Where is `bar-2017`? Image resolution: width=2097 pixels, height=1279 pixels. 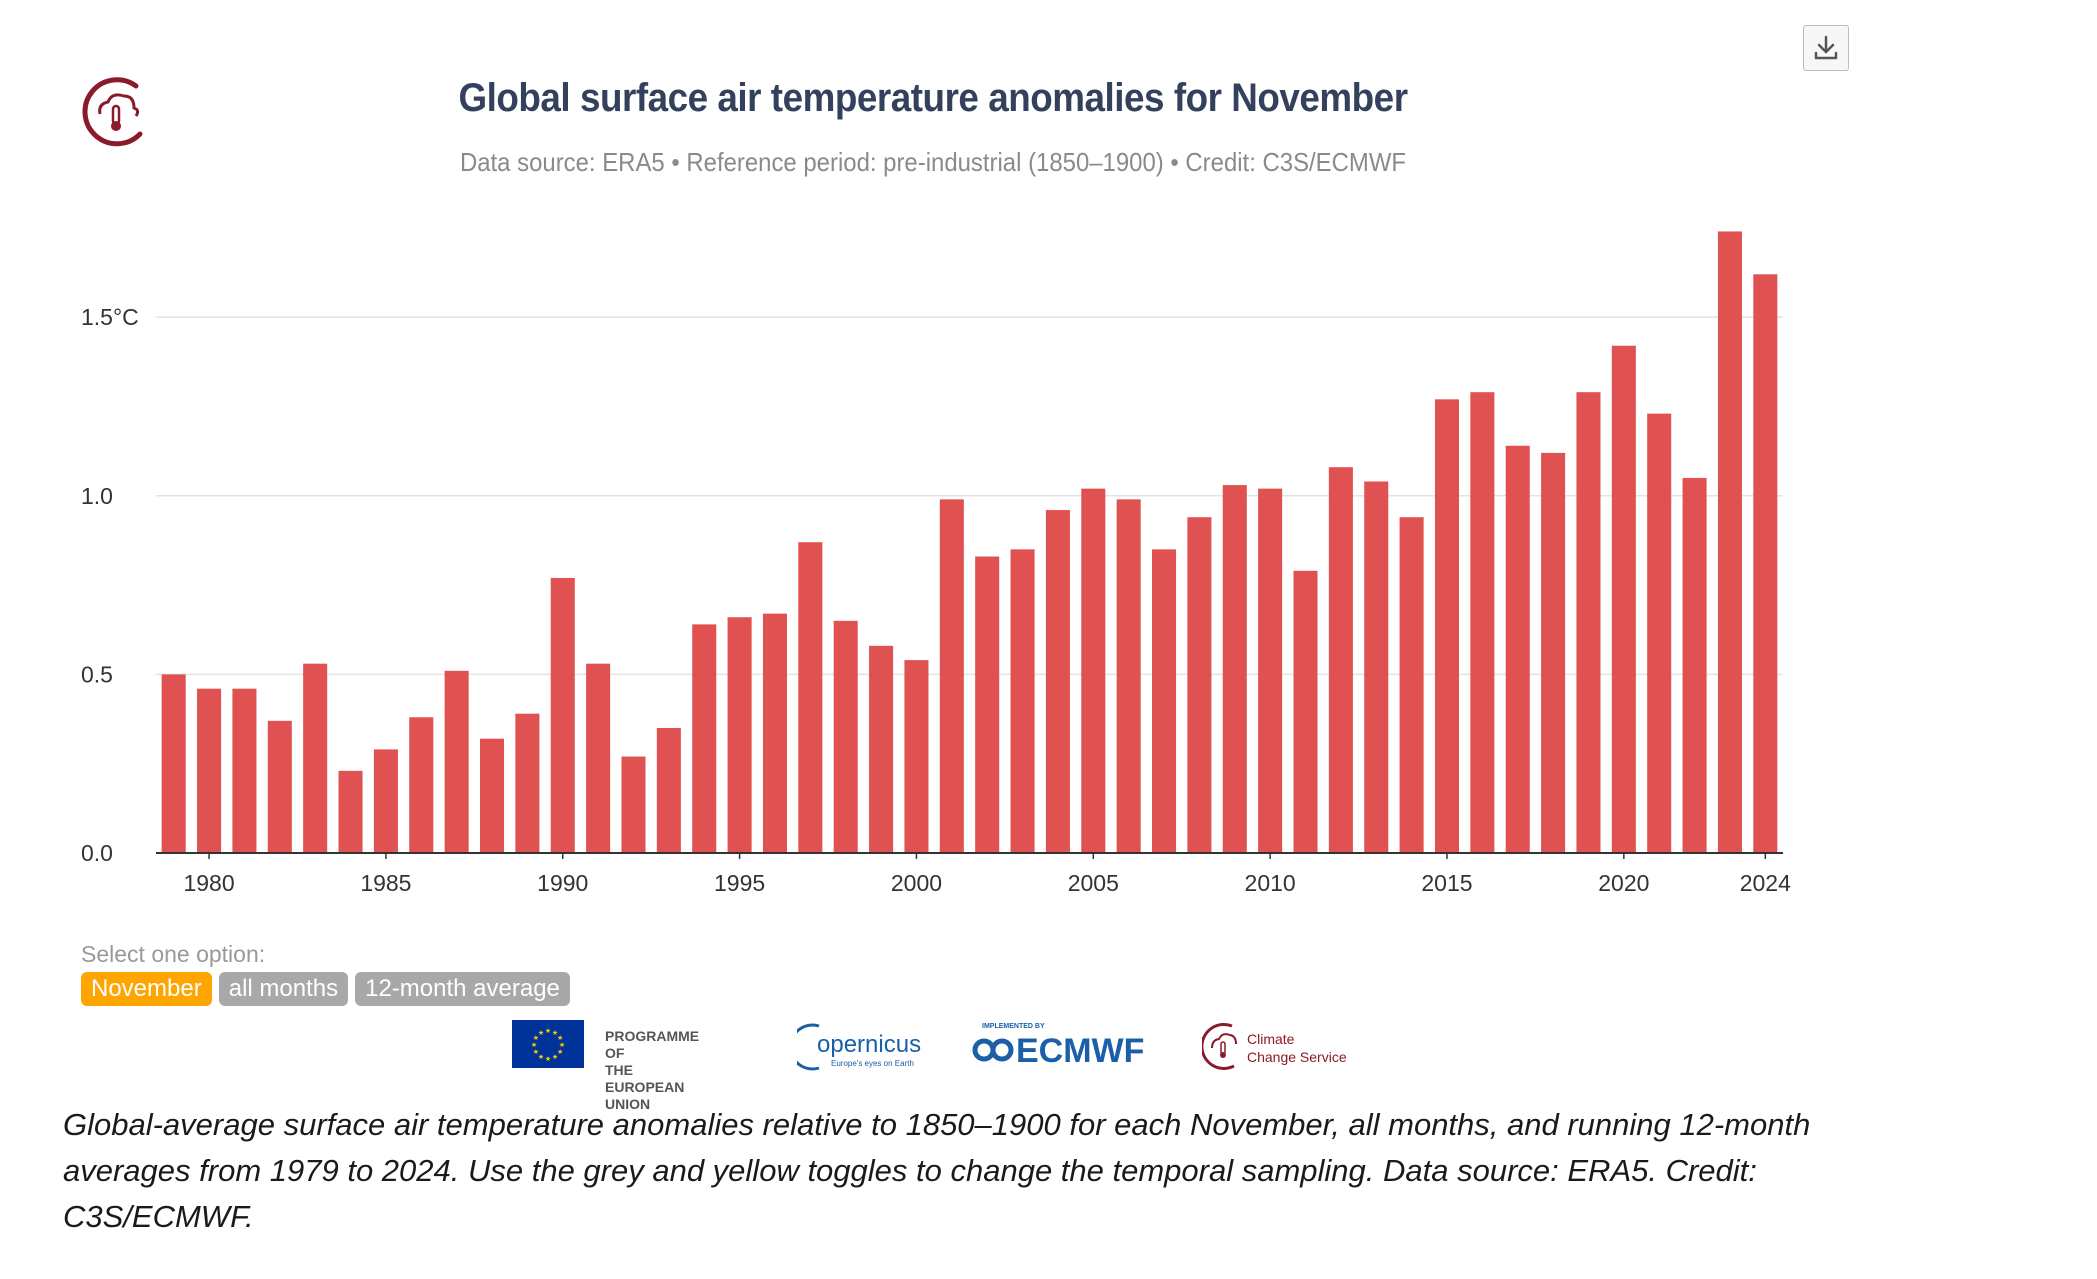 bar-2017 is located at coordinates (1517, 649).